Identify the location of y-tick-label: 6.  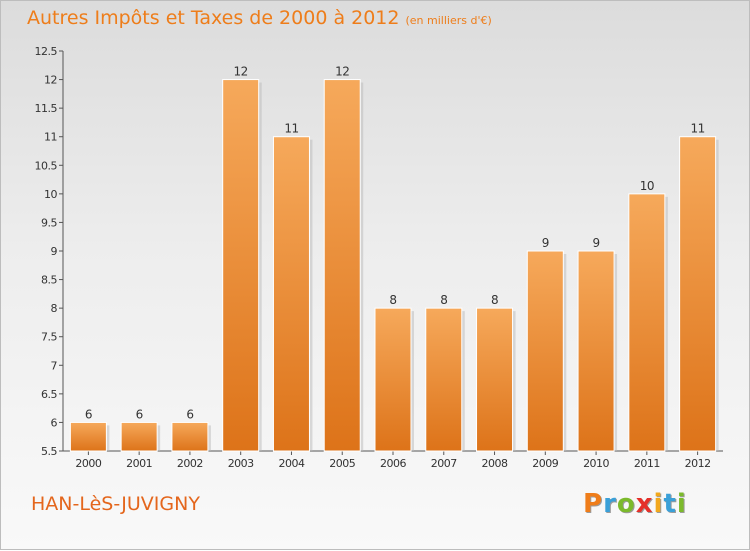
(54, 422).